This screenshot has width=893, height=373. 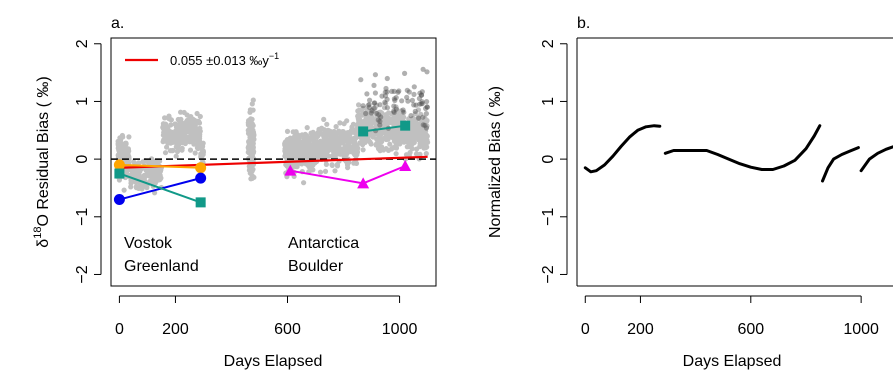 What do you see at coordinates (224, 59) in the screenshot?
I see `trend-legend-label: 0.055 ±0.013 ‰y−1` at bounding box center [224, 59].